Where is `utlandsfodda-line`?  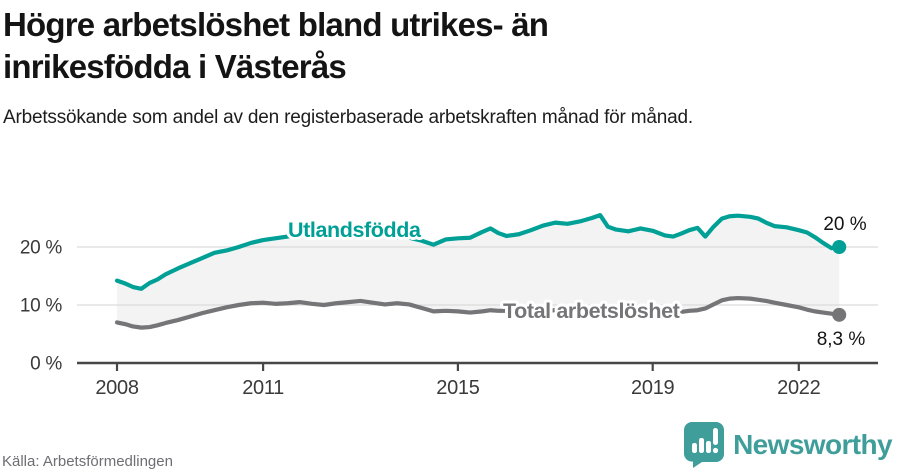
utlandsfodda-line is located at coordinates (478, 251).